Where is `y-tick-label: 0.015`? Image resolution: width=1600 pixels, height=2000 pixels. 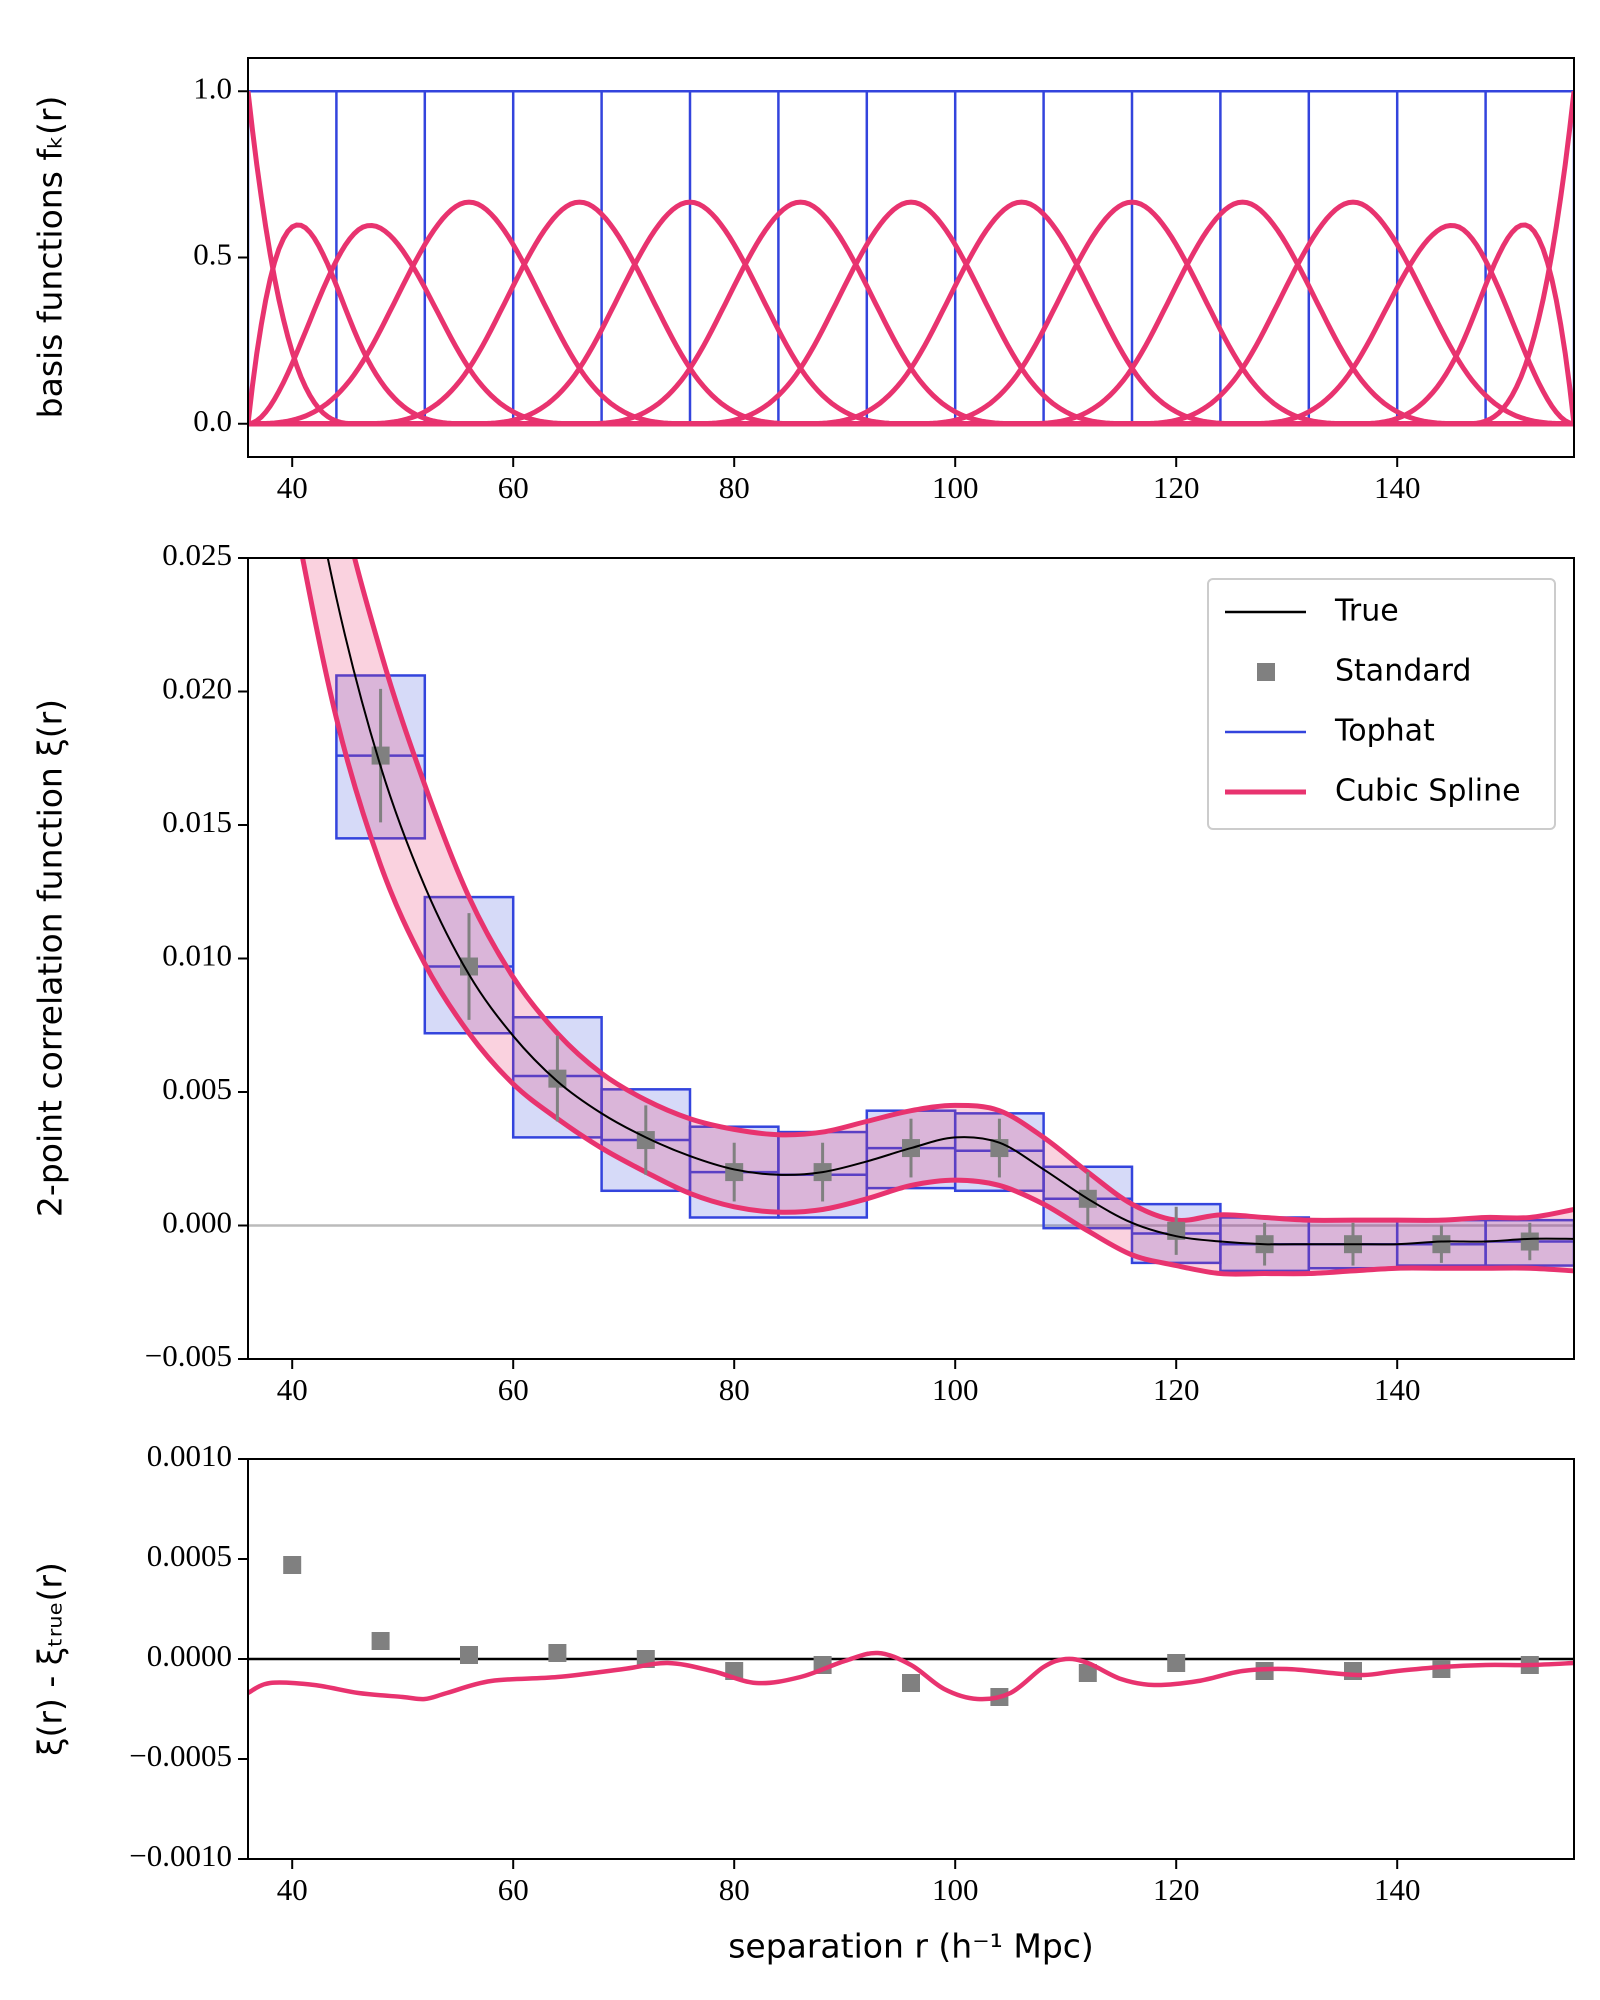 y-tick-label: 0.015 is located at coordinates (197, 821).